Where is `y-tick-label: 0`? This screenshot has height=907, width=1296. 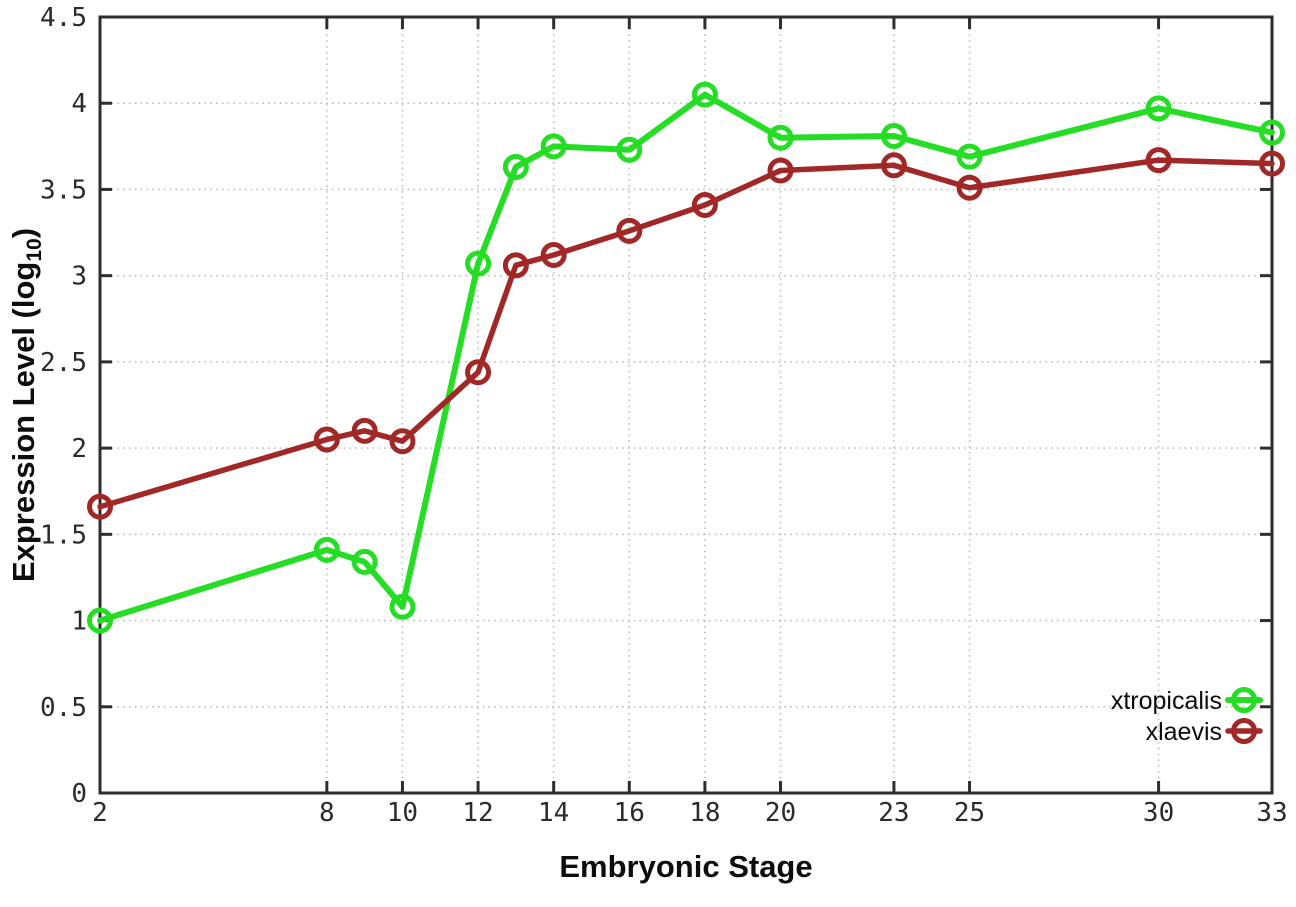 y-tick-label: 0 is located at coordinates (79, 794).